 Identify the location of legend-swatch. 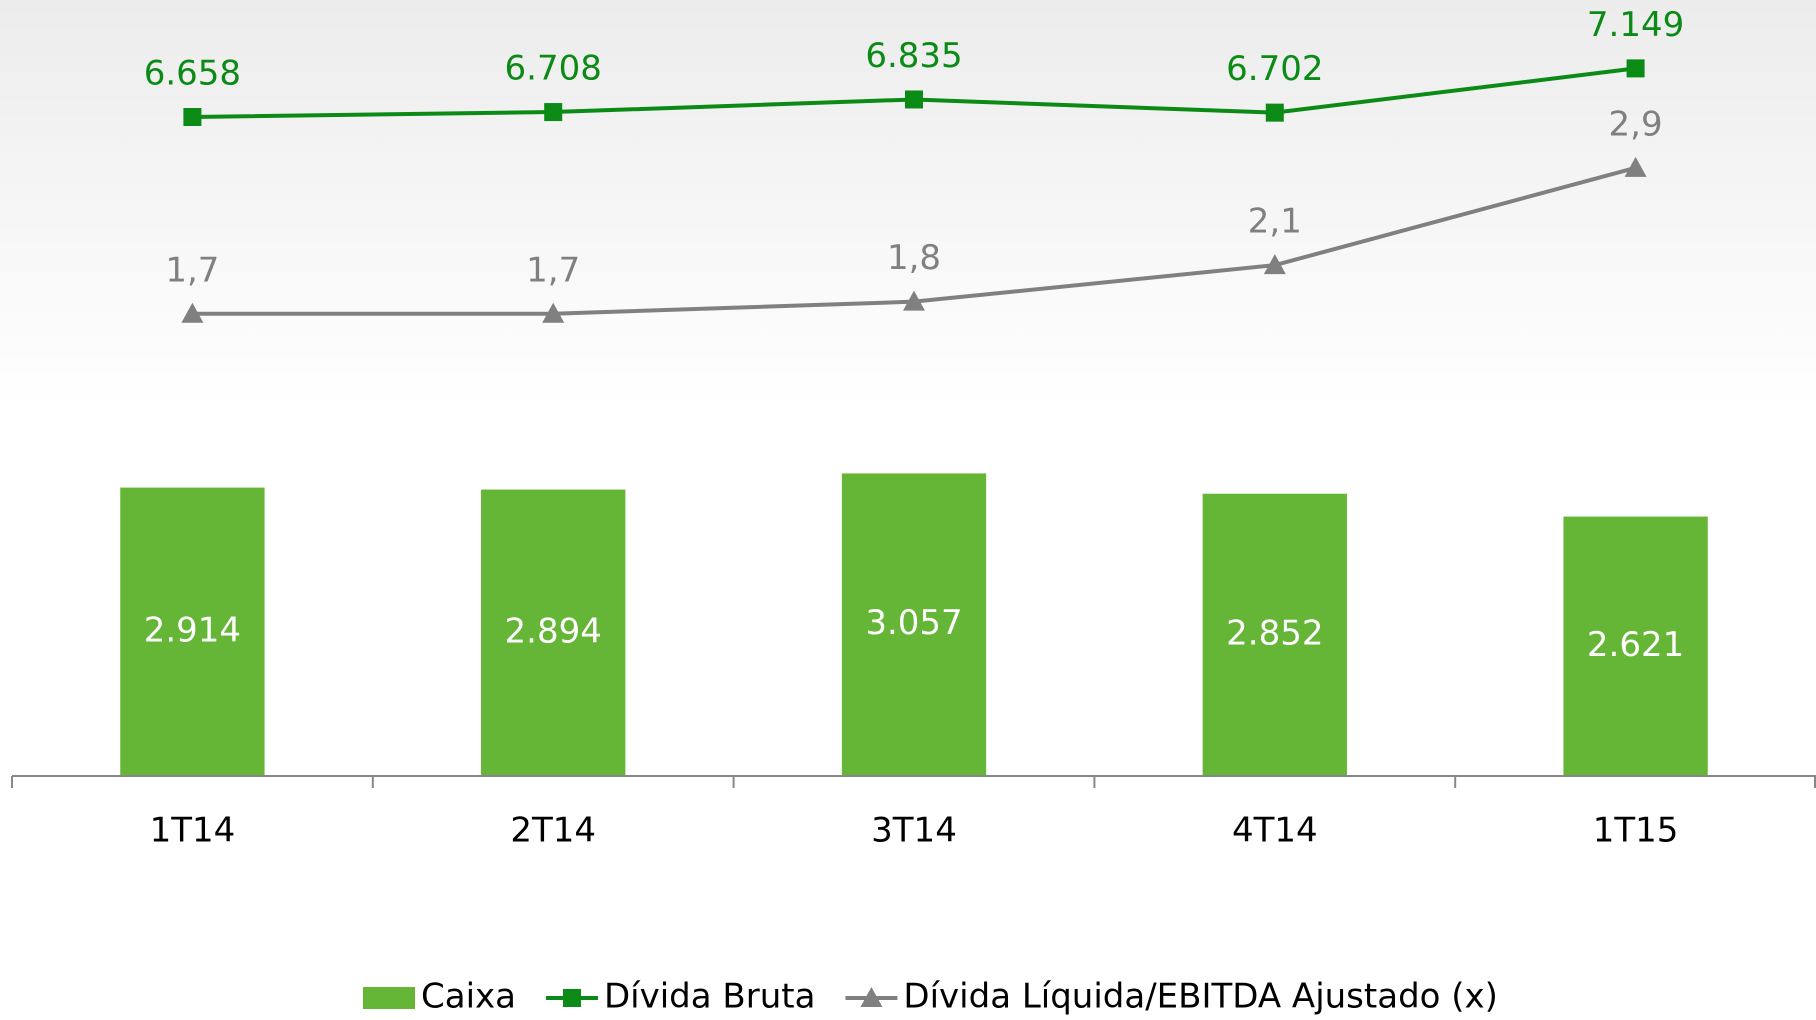
(389, 998).